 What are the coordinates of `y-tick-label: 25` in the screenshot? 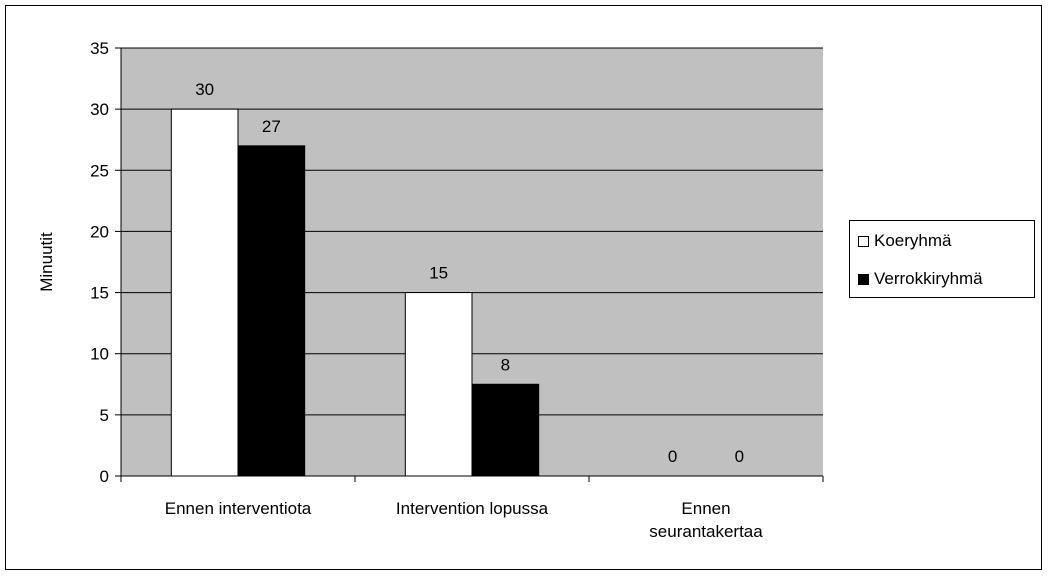 It's located at (99, 170).